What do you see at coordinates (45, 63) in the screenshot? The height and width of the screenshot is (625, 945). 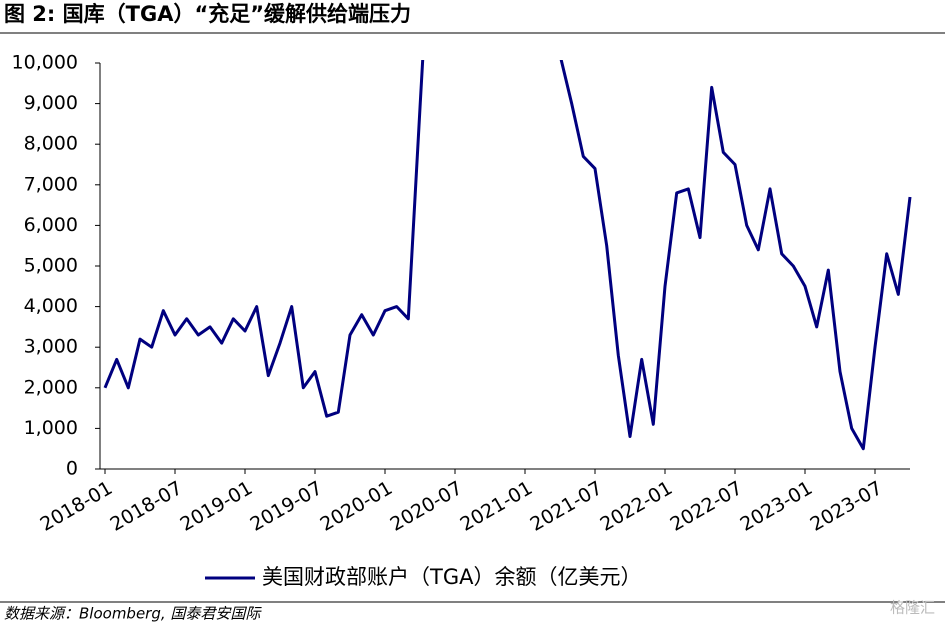 I see `y-tick-label: 10,000` at bounding box center [45, 63].